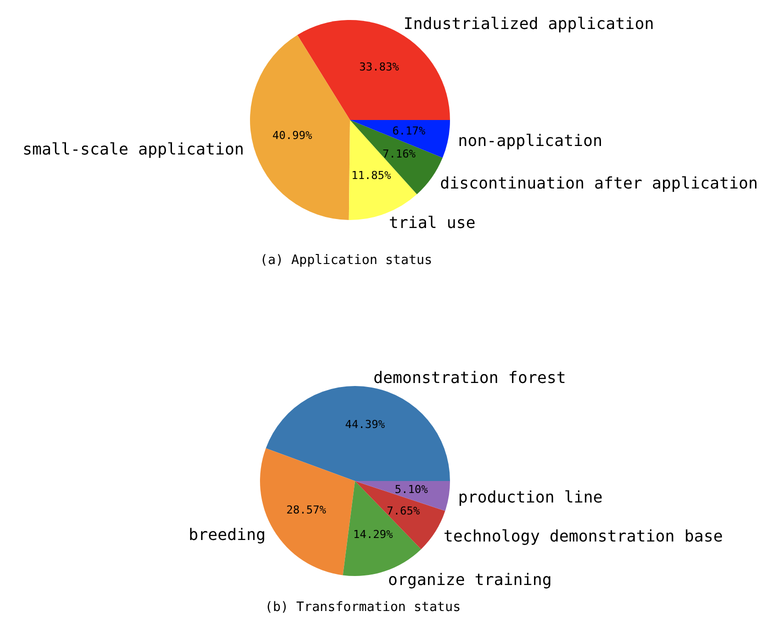 This screenshot has width=777, height=628. What do you see at coordinates (409, 131) in the screenshot?
I see `data-label: 6.17%` at bounding box center [409, 131].